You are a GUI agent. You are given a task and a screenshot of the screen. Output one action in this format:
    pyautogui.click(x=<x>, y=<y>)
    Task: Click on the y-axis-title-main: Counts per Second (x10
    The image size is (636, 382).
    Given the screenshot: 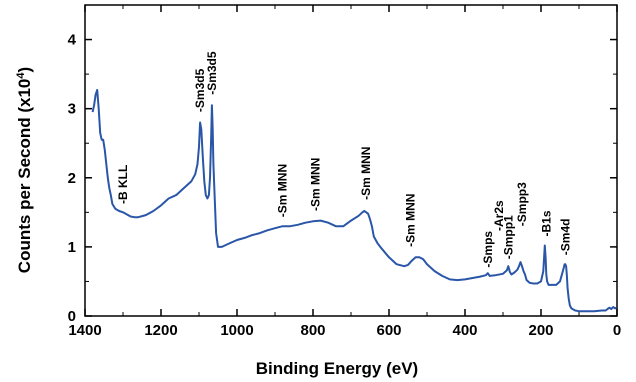 What is the action you would take?
    pyautogui.click(x=24, y=176)
    